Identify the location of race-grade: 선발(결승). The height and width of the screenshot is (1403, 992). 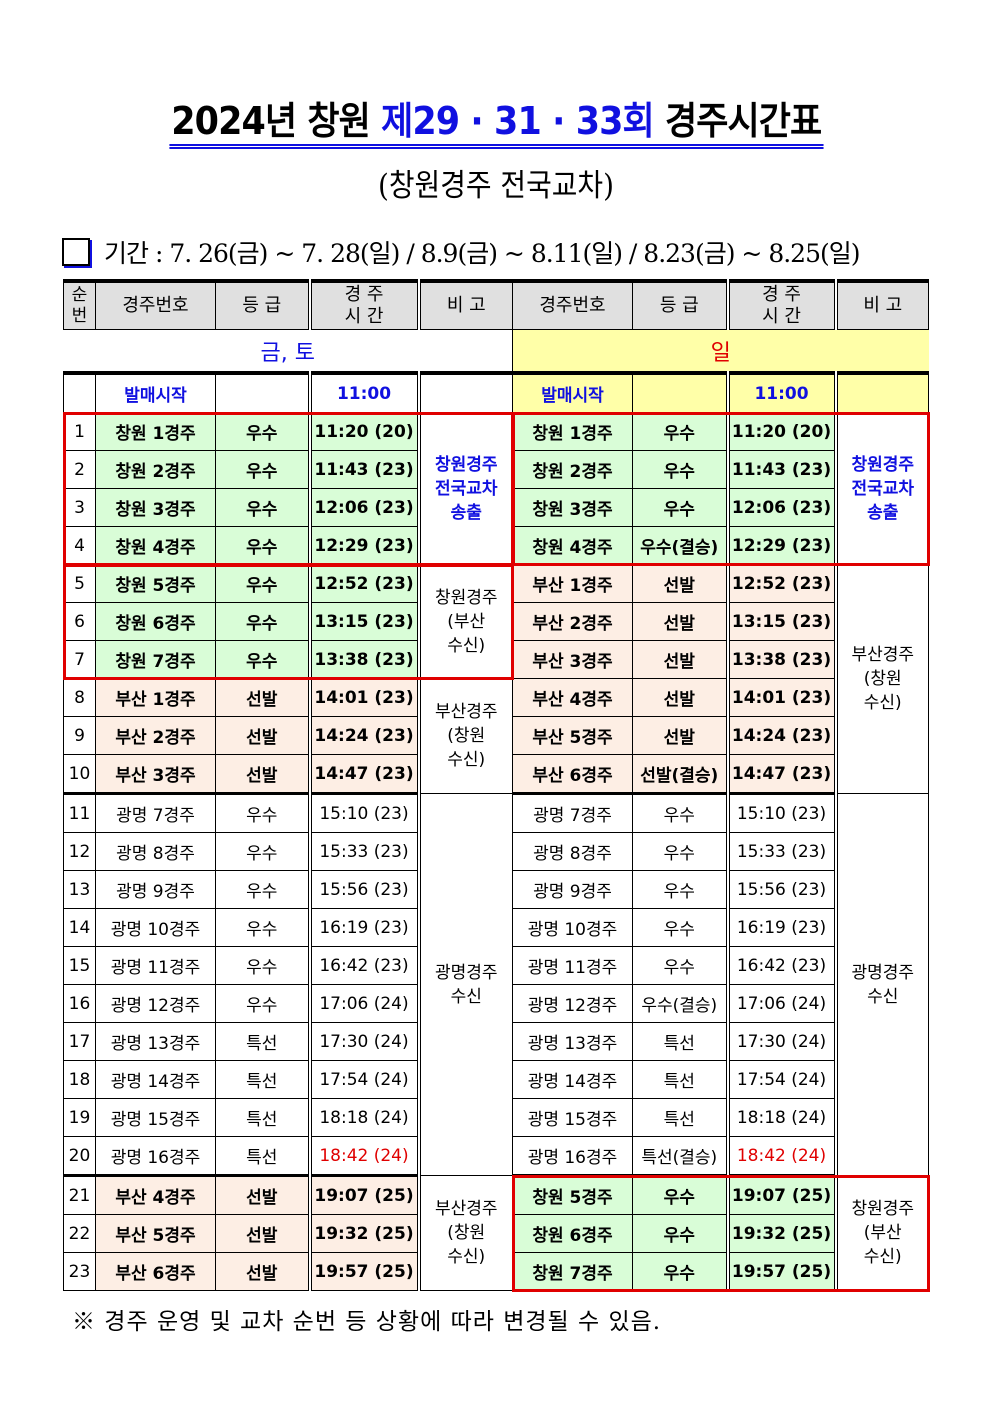
(680, 774).